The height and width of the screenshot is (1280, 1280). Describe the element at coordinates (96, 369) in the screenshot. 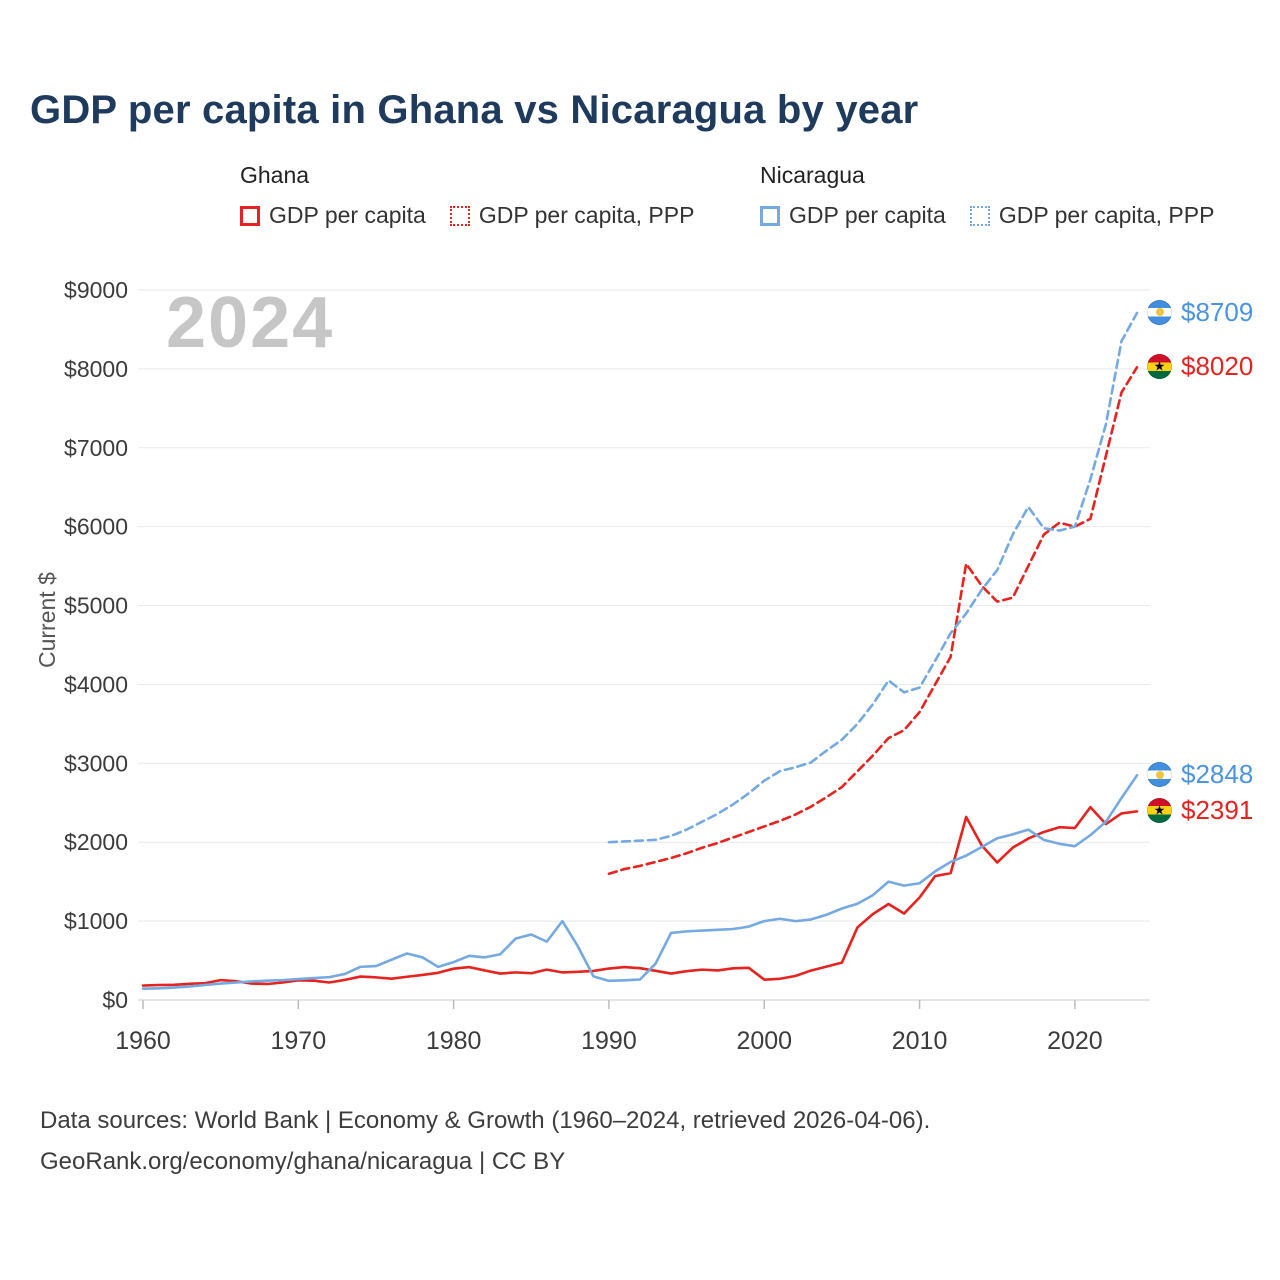

I see `y-tick-label: $8000` at that location.